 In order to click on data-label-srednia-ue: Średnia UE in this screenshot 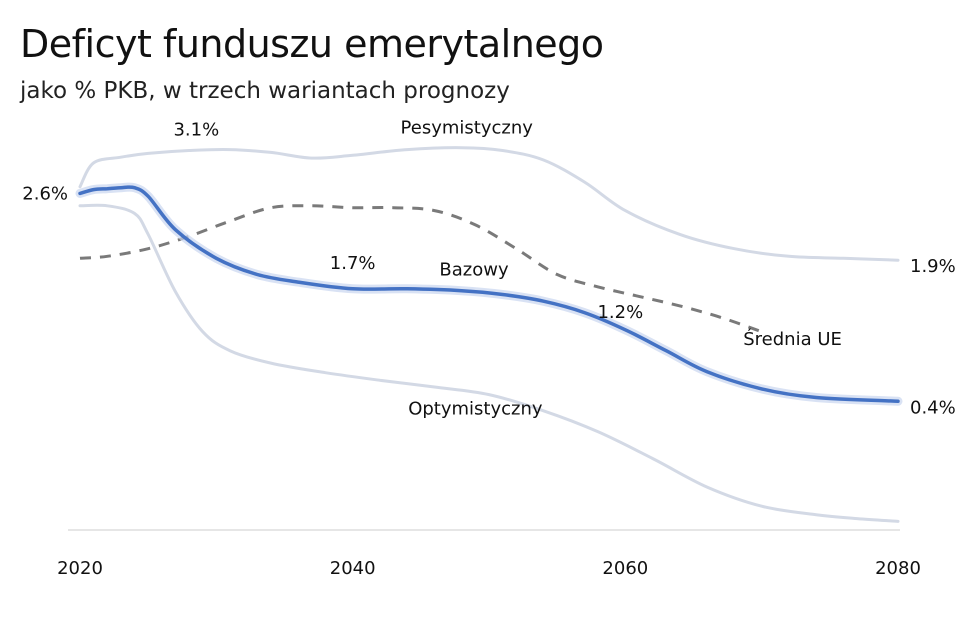, I will do `click(792, 339)`.